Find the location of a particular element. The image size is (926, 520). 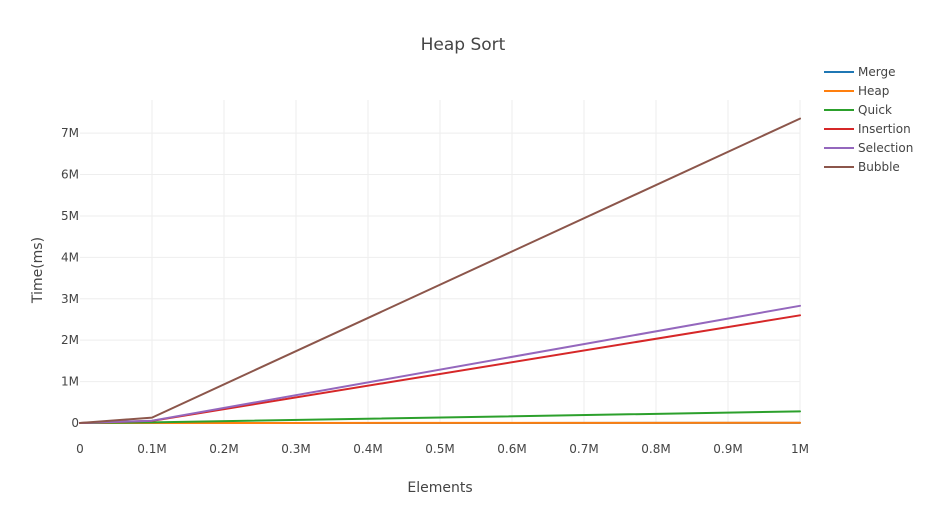

x-tick-label: 1M is located at coordinates (800, 449).